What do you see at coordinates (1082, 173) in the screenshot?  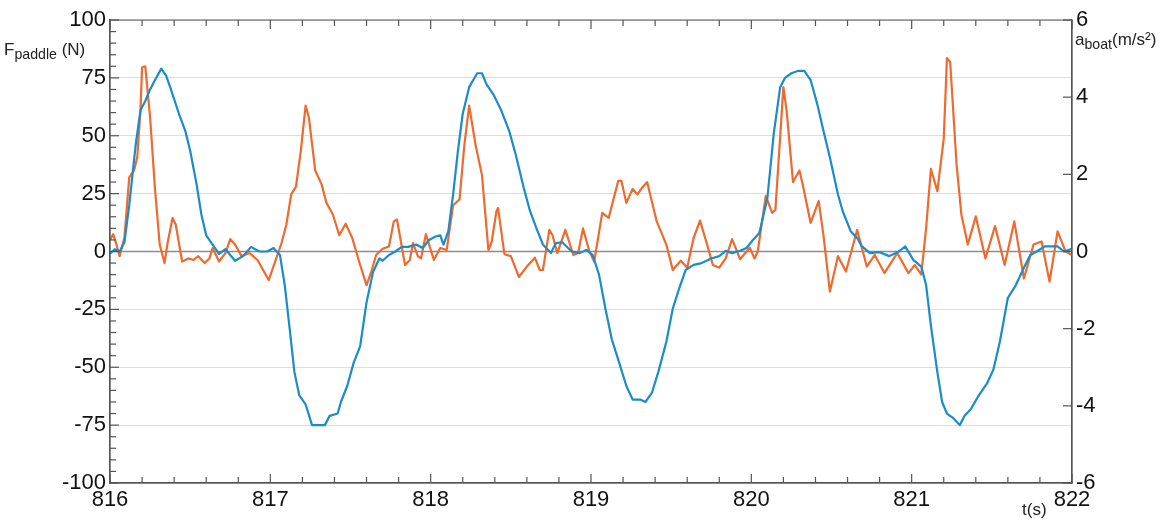 I see `y2-tick-label: 2` at bounding box center [1082, 173].